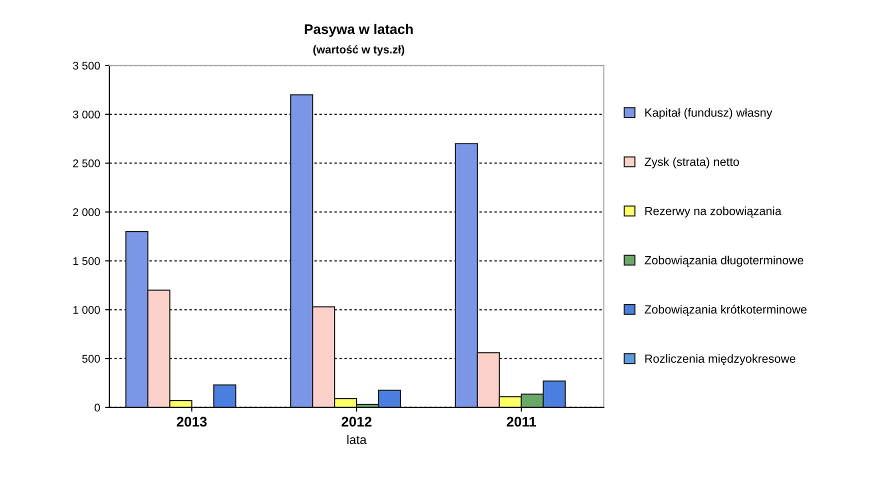 The image size is (875, 485). Describe the element at coordinates (86, 66) in the screenshot. I see `y-tick-label: 3 500` at that location.